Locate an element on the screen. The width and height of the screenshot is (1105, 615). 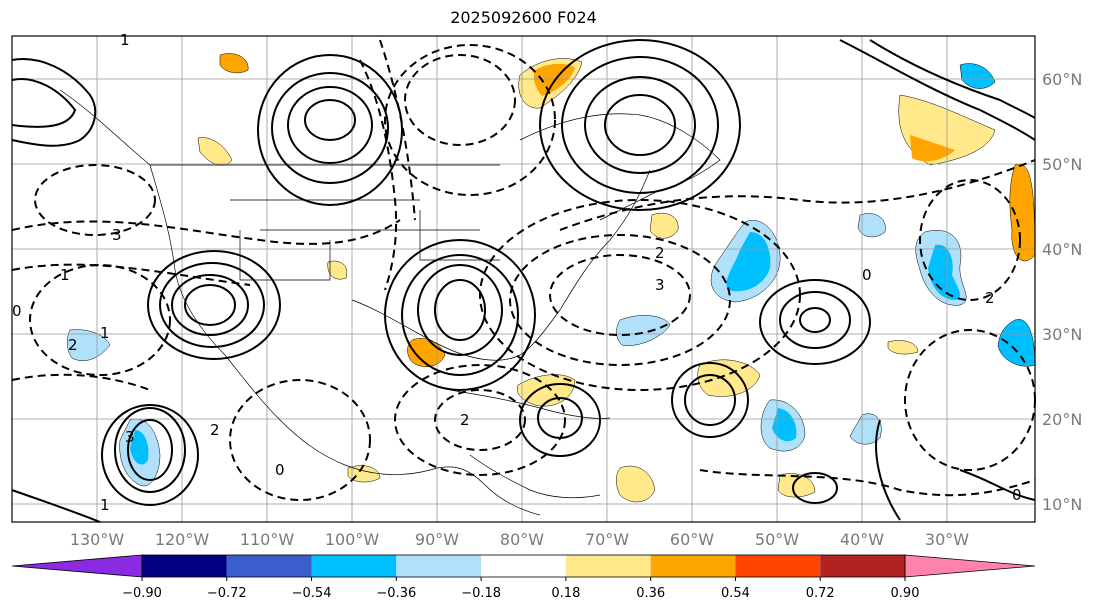
colorbar-label: 0.72 is located at coordinates (820, 593).